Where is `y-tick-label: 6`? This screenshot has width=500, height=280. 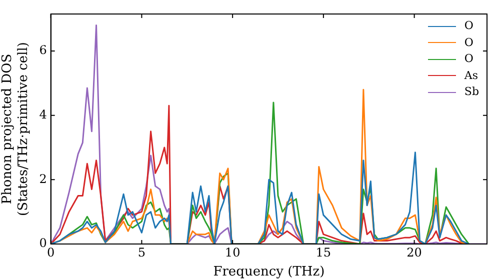 y-tick-label: 6 is located at coordinates (43, 50).